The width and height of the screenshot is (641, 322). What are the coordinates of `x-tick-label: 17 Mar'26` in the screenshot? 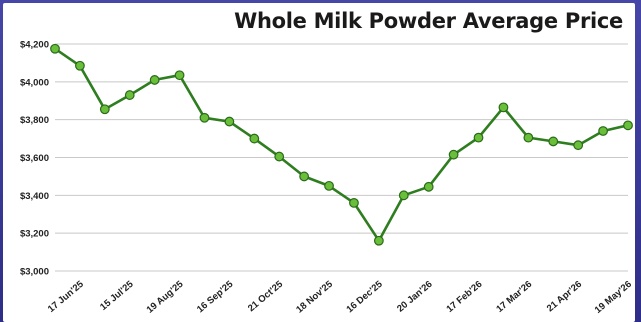 It's located at (514, 297).